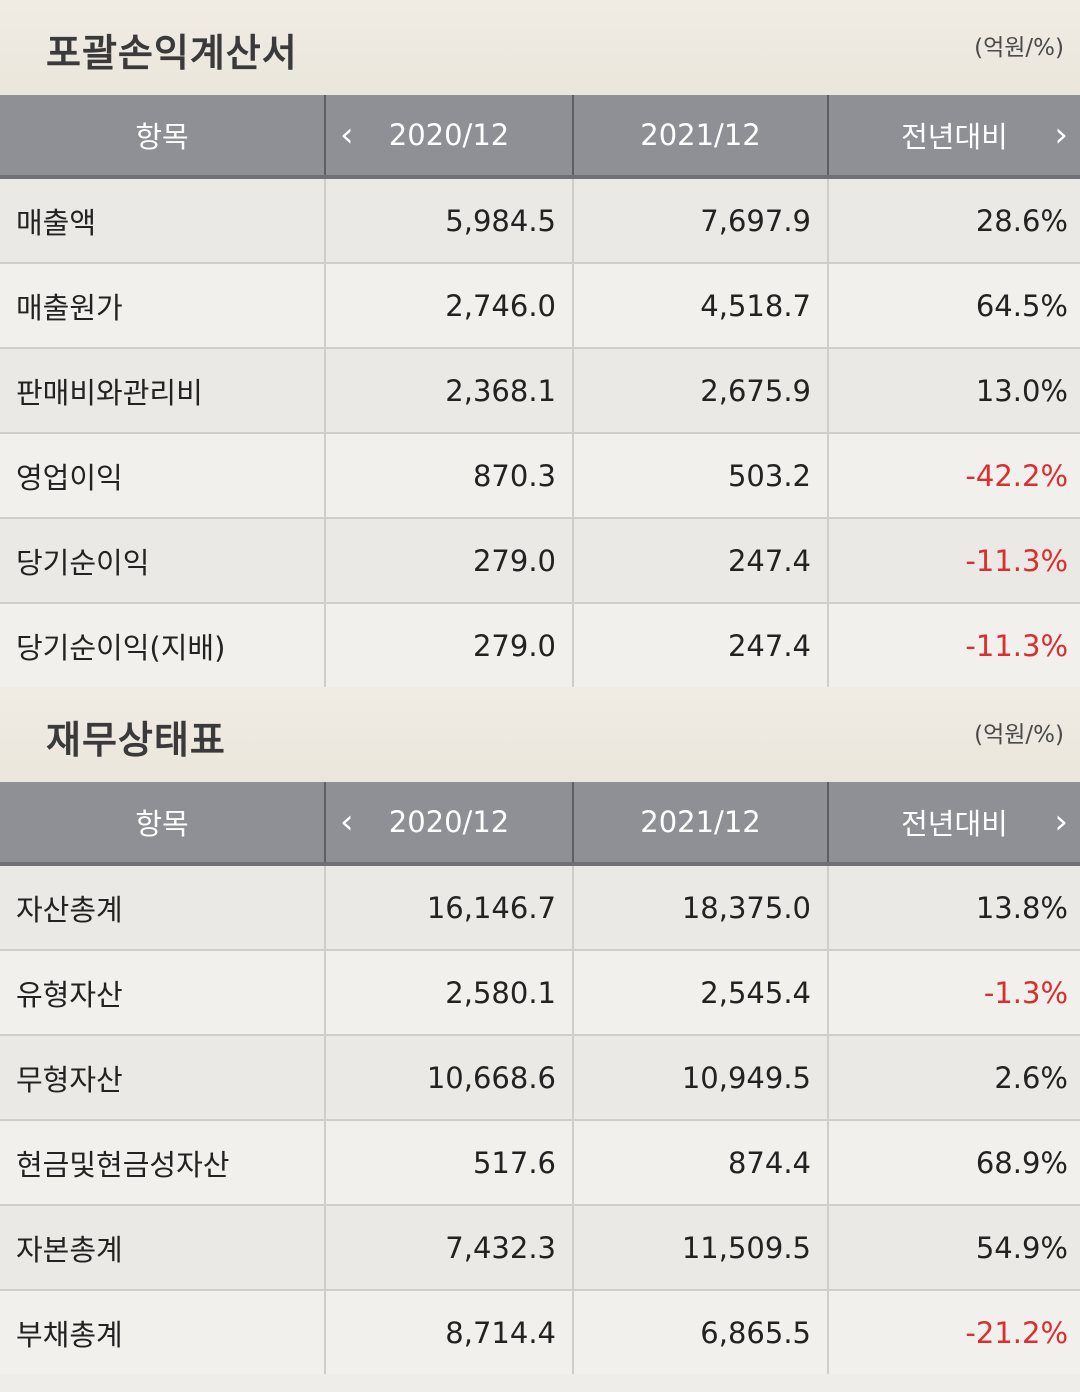 The height and width of the screenshot is (1392, 1080). Describe the element at coordinates (162, 644) in the screenshot. I see `row-label: 당기순이익(지배)` at that location.